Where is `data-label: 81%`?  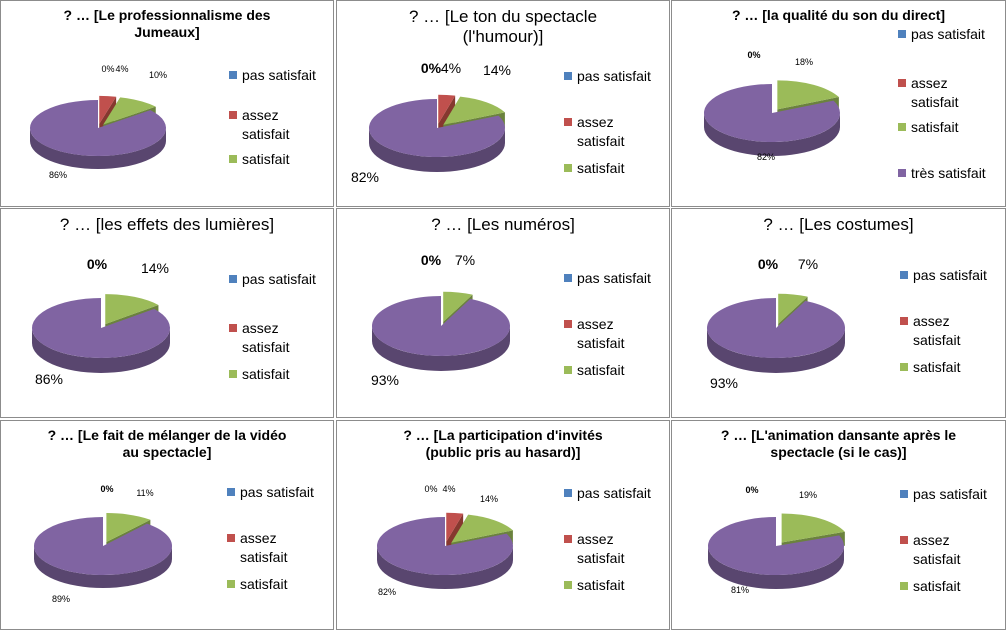 data-label: 81% is located at coordinates (740, 590).